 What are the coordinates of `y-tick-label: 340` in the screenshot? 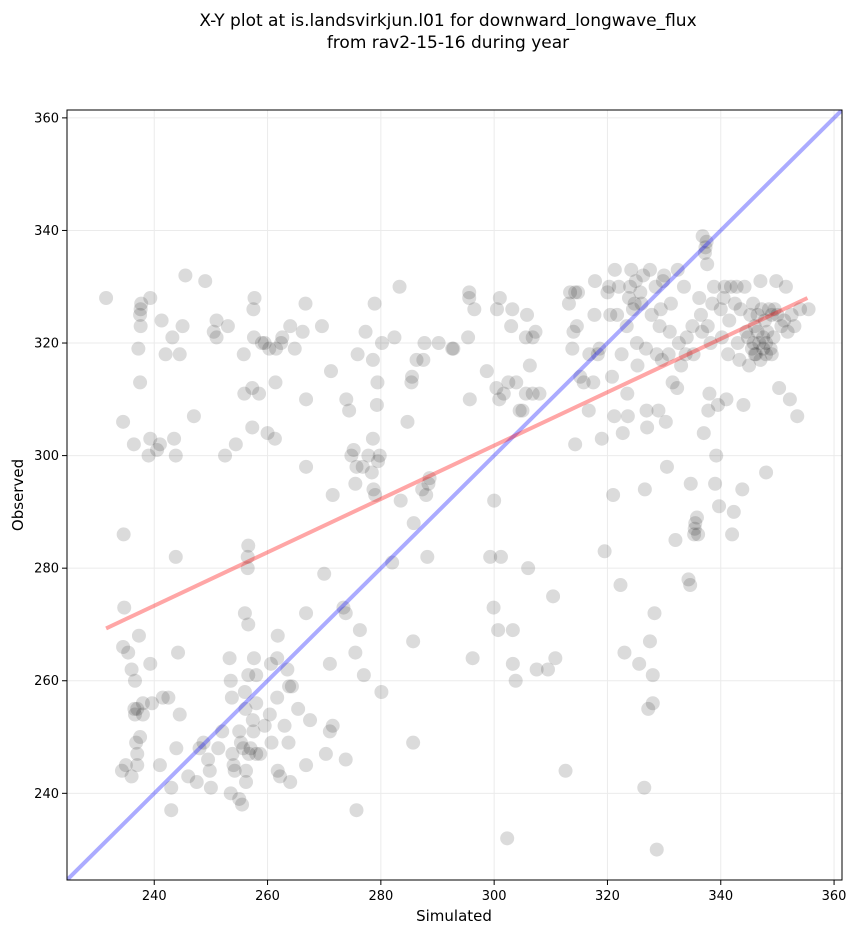 It's located at (46, 231).